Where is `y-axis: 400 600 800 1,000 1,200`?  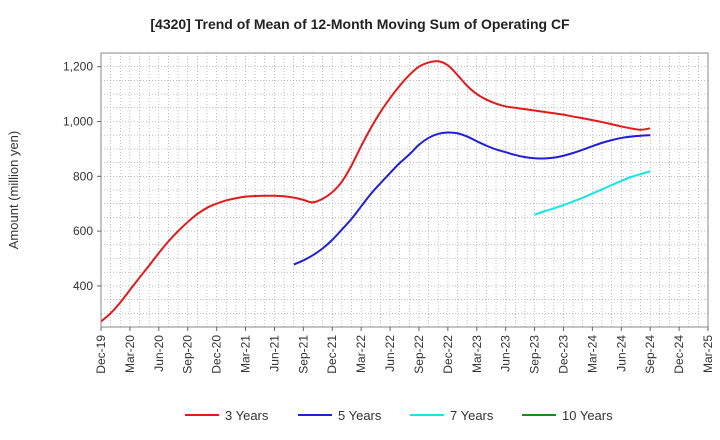 y-axis: 400 600 800 1,000 1,200 is located at coordinates (82, 176).